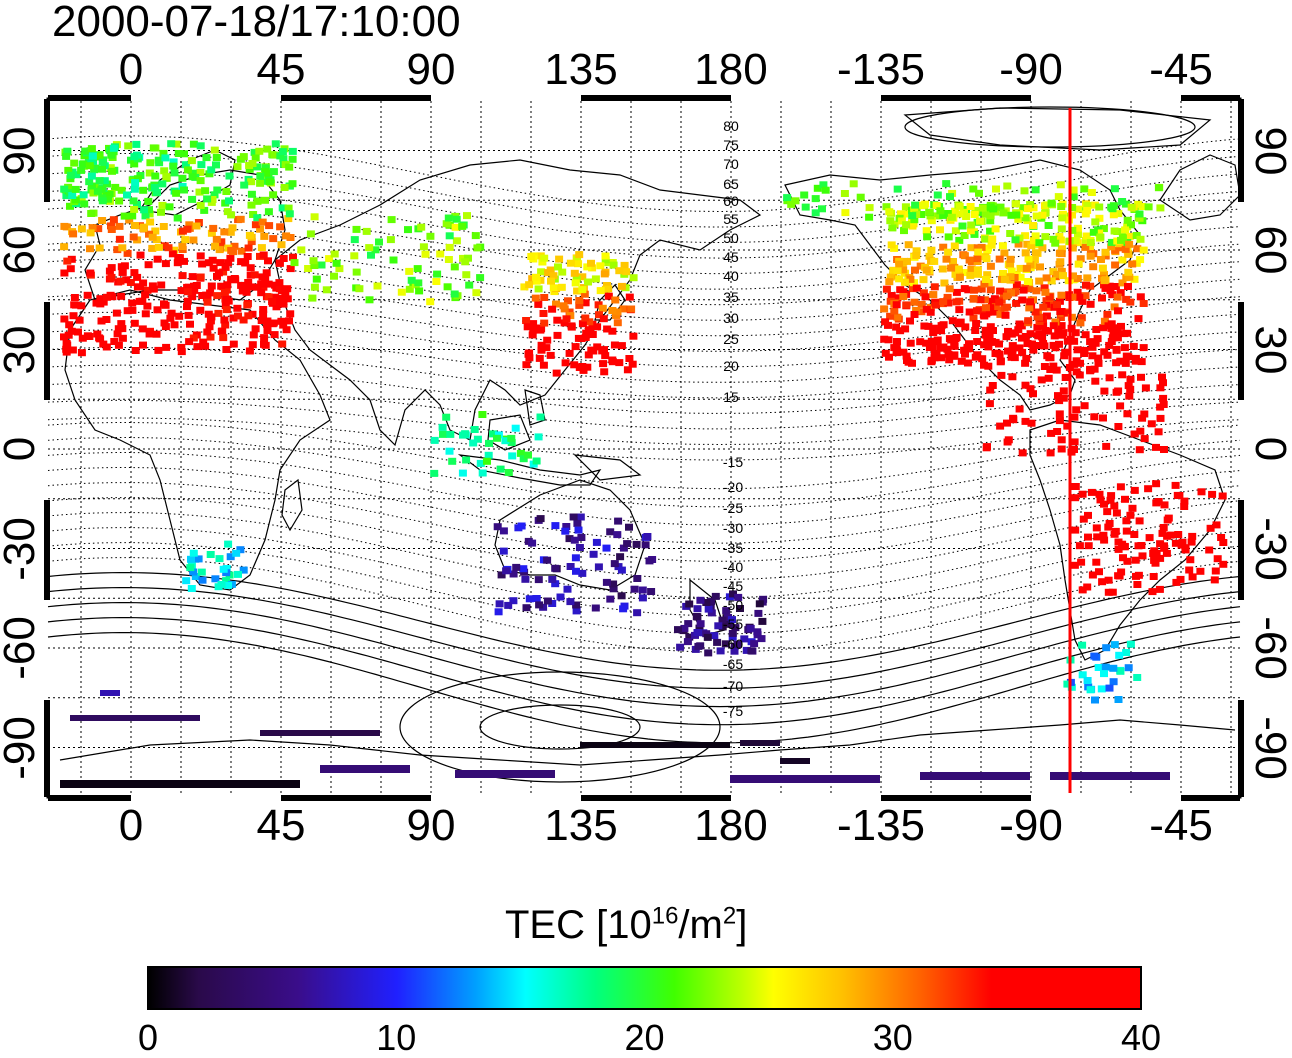 This screenshot has height=1058, width=1292. What do you see at coordinates (731, 339) in the screenshot?
I see `contour-label: 25` at bounding box center [731, 339].